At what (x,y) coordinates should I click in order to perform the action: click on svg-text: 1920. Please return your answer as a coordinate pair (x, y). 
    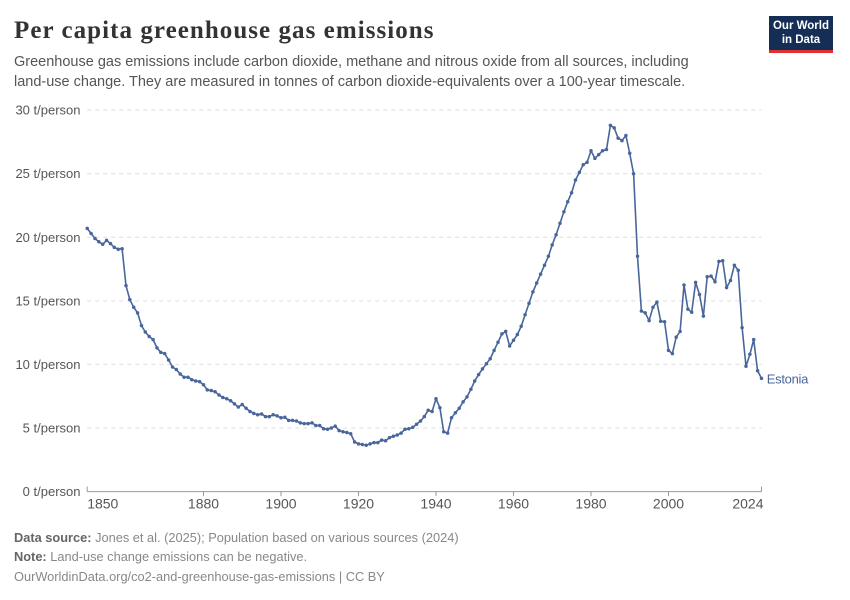
    Looking at the image, I should click on (358, 504).